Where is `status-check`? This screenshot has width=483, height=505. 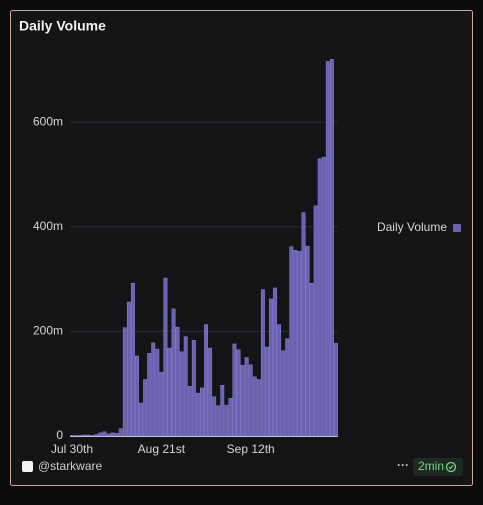 status-check is located at coordinates (451, 467).